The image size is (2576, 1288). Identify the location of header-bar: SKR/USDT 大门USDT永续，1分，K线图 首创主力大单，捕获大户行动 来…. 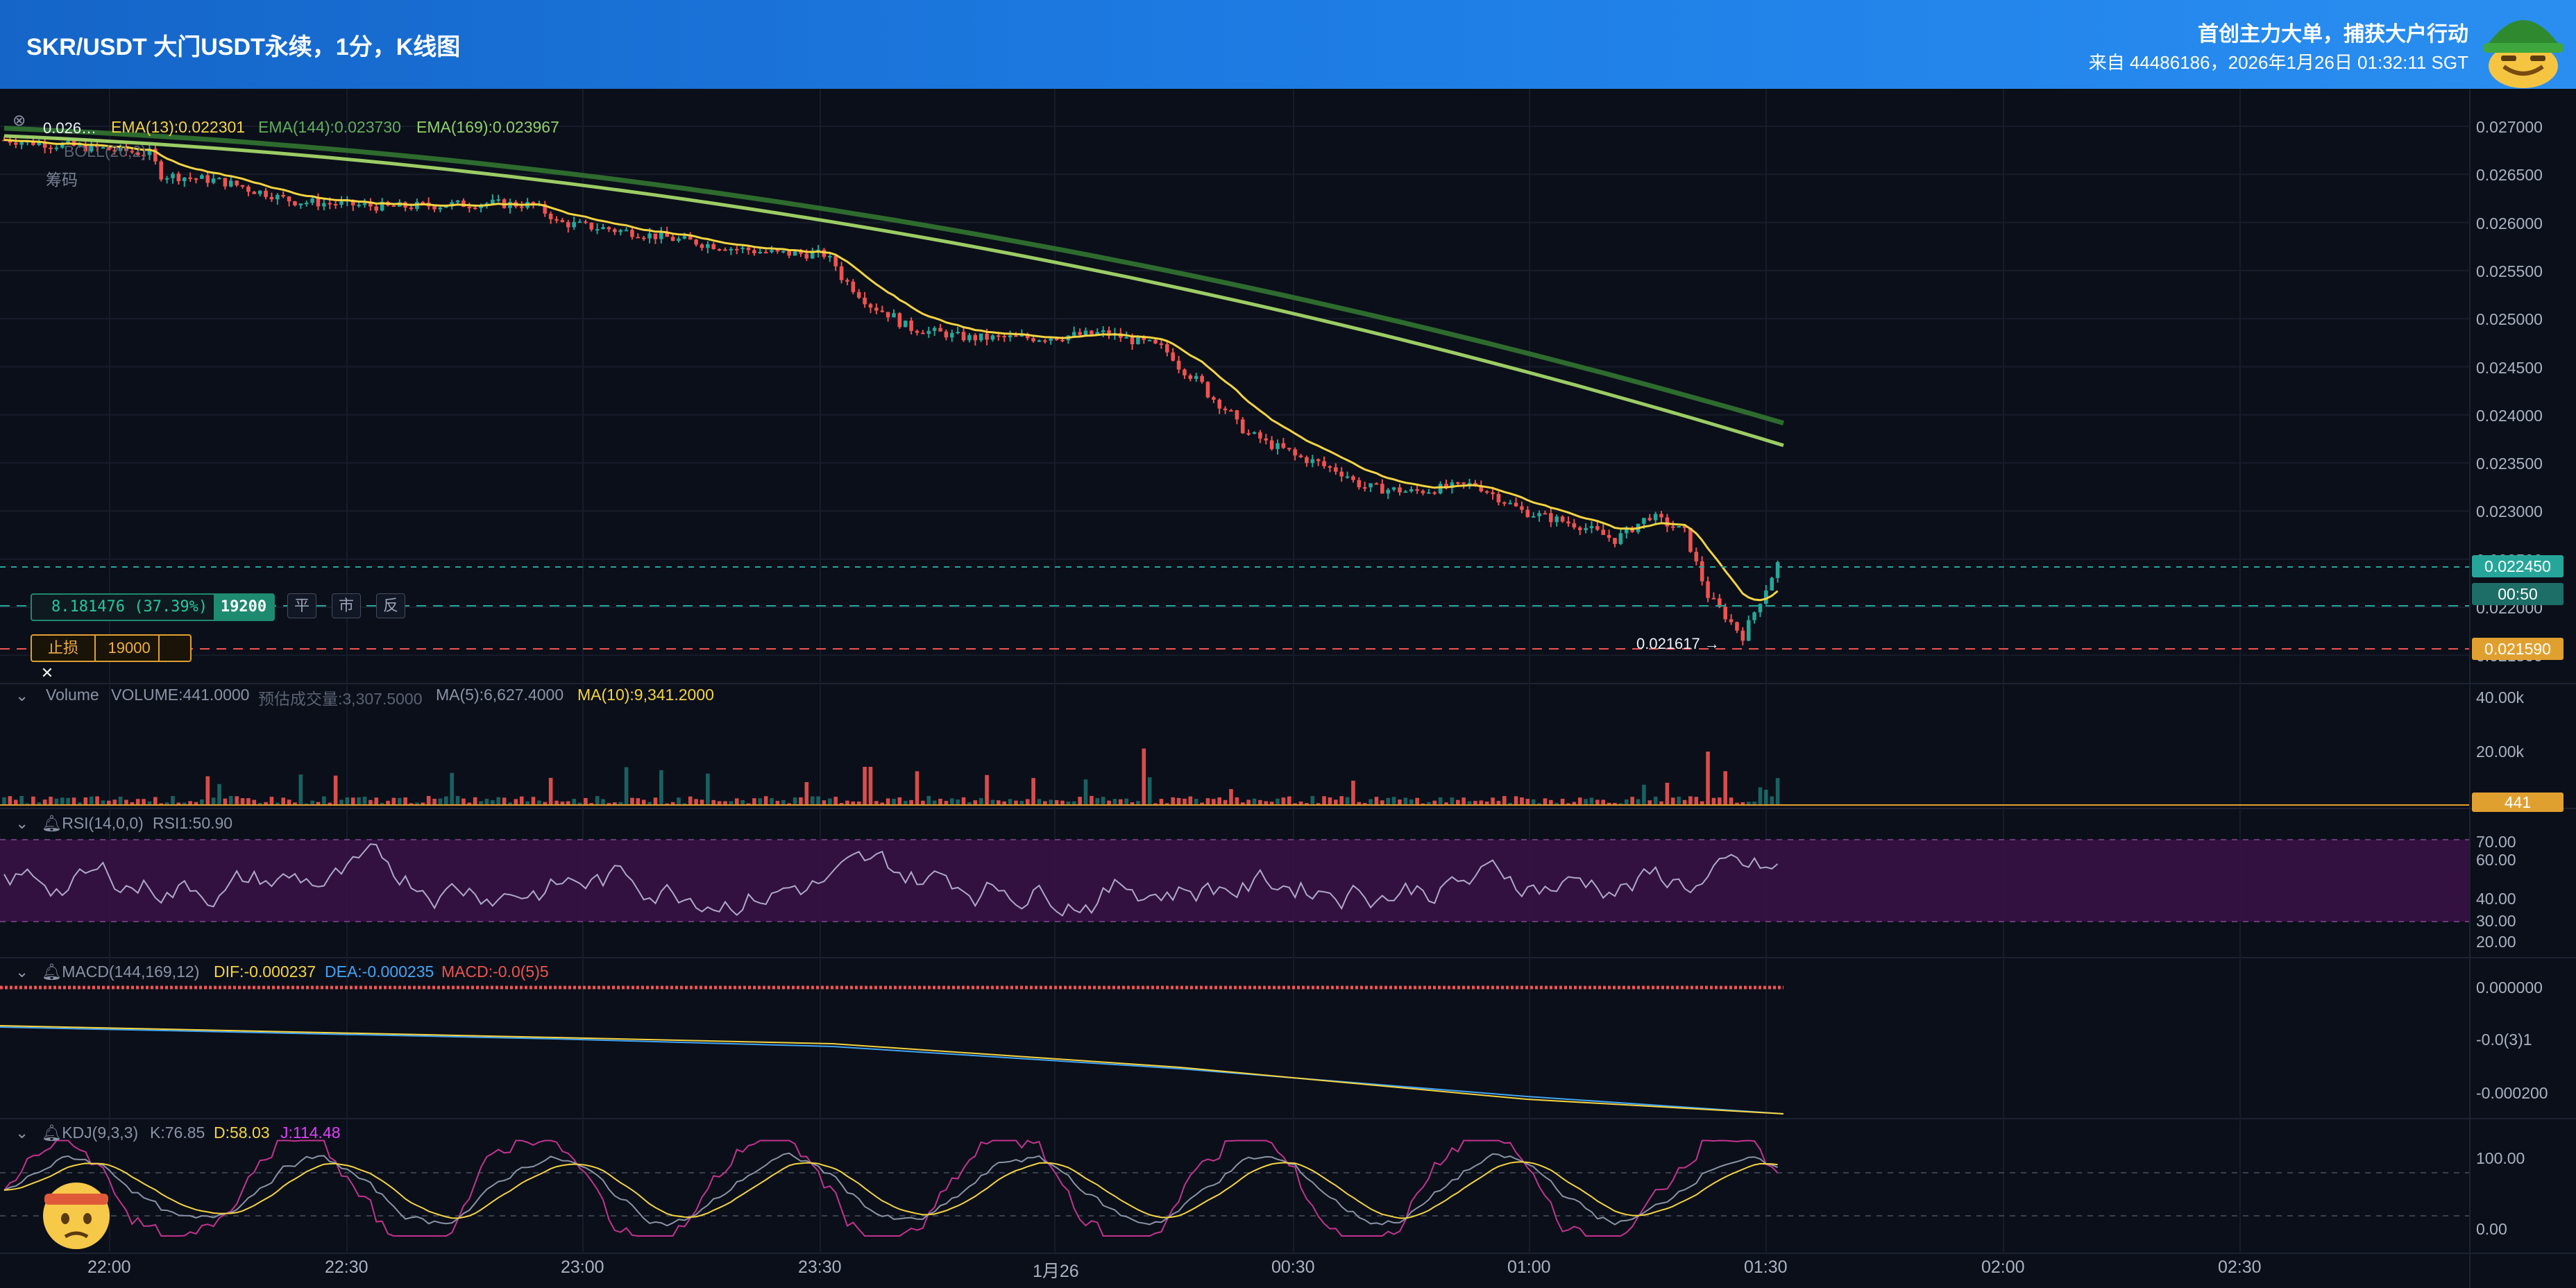
(1288, 45).